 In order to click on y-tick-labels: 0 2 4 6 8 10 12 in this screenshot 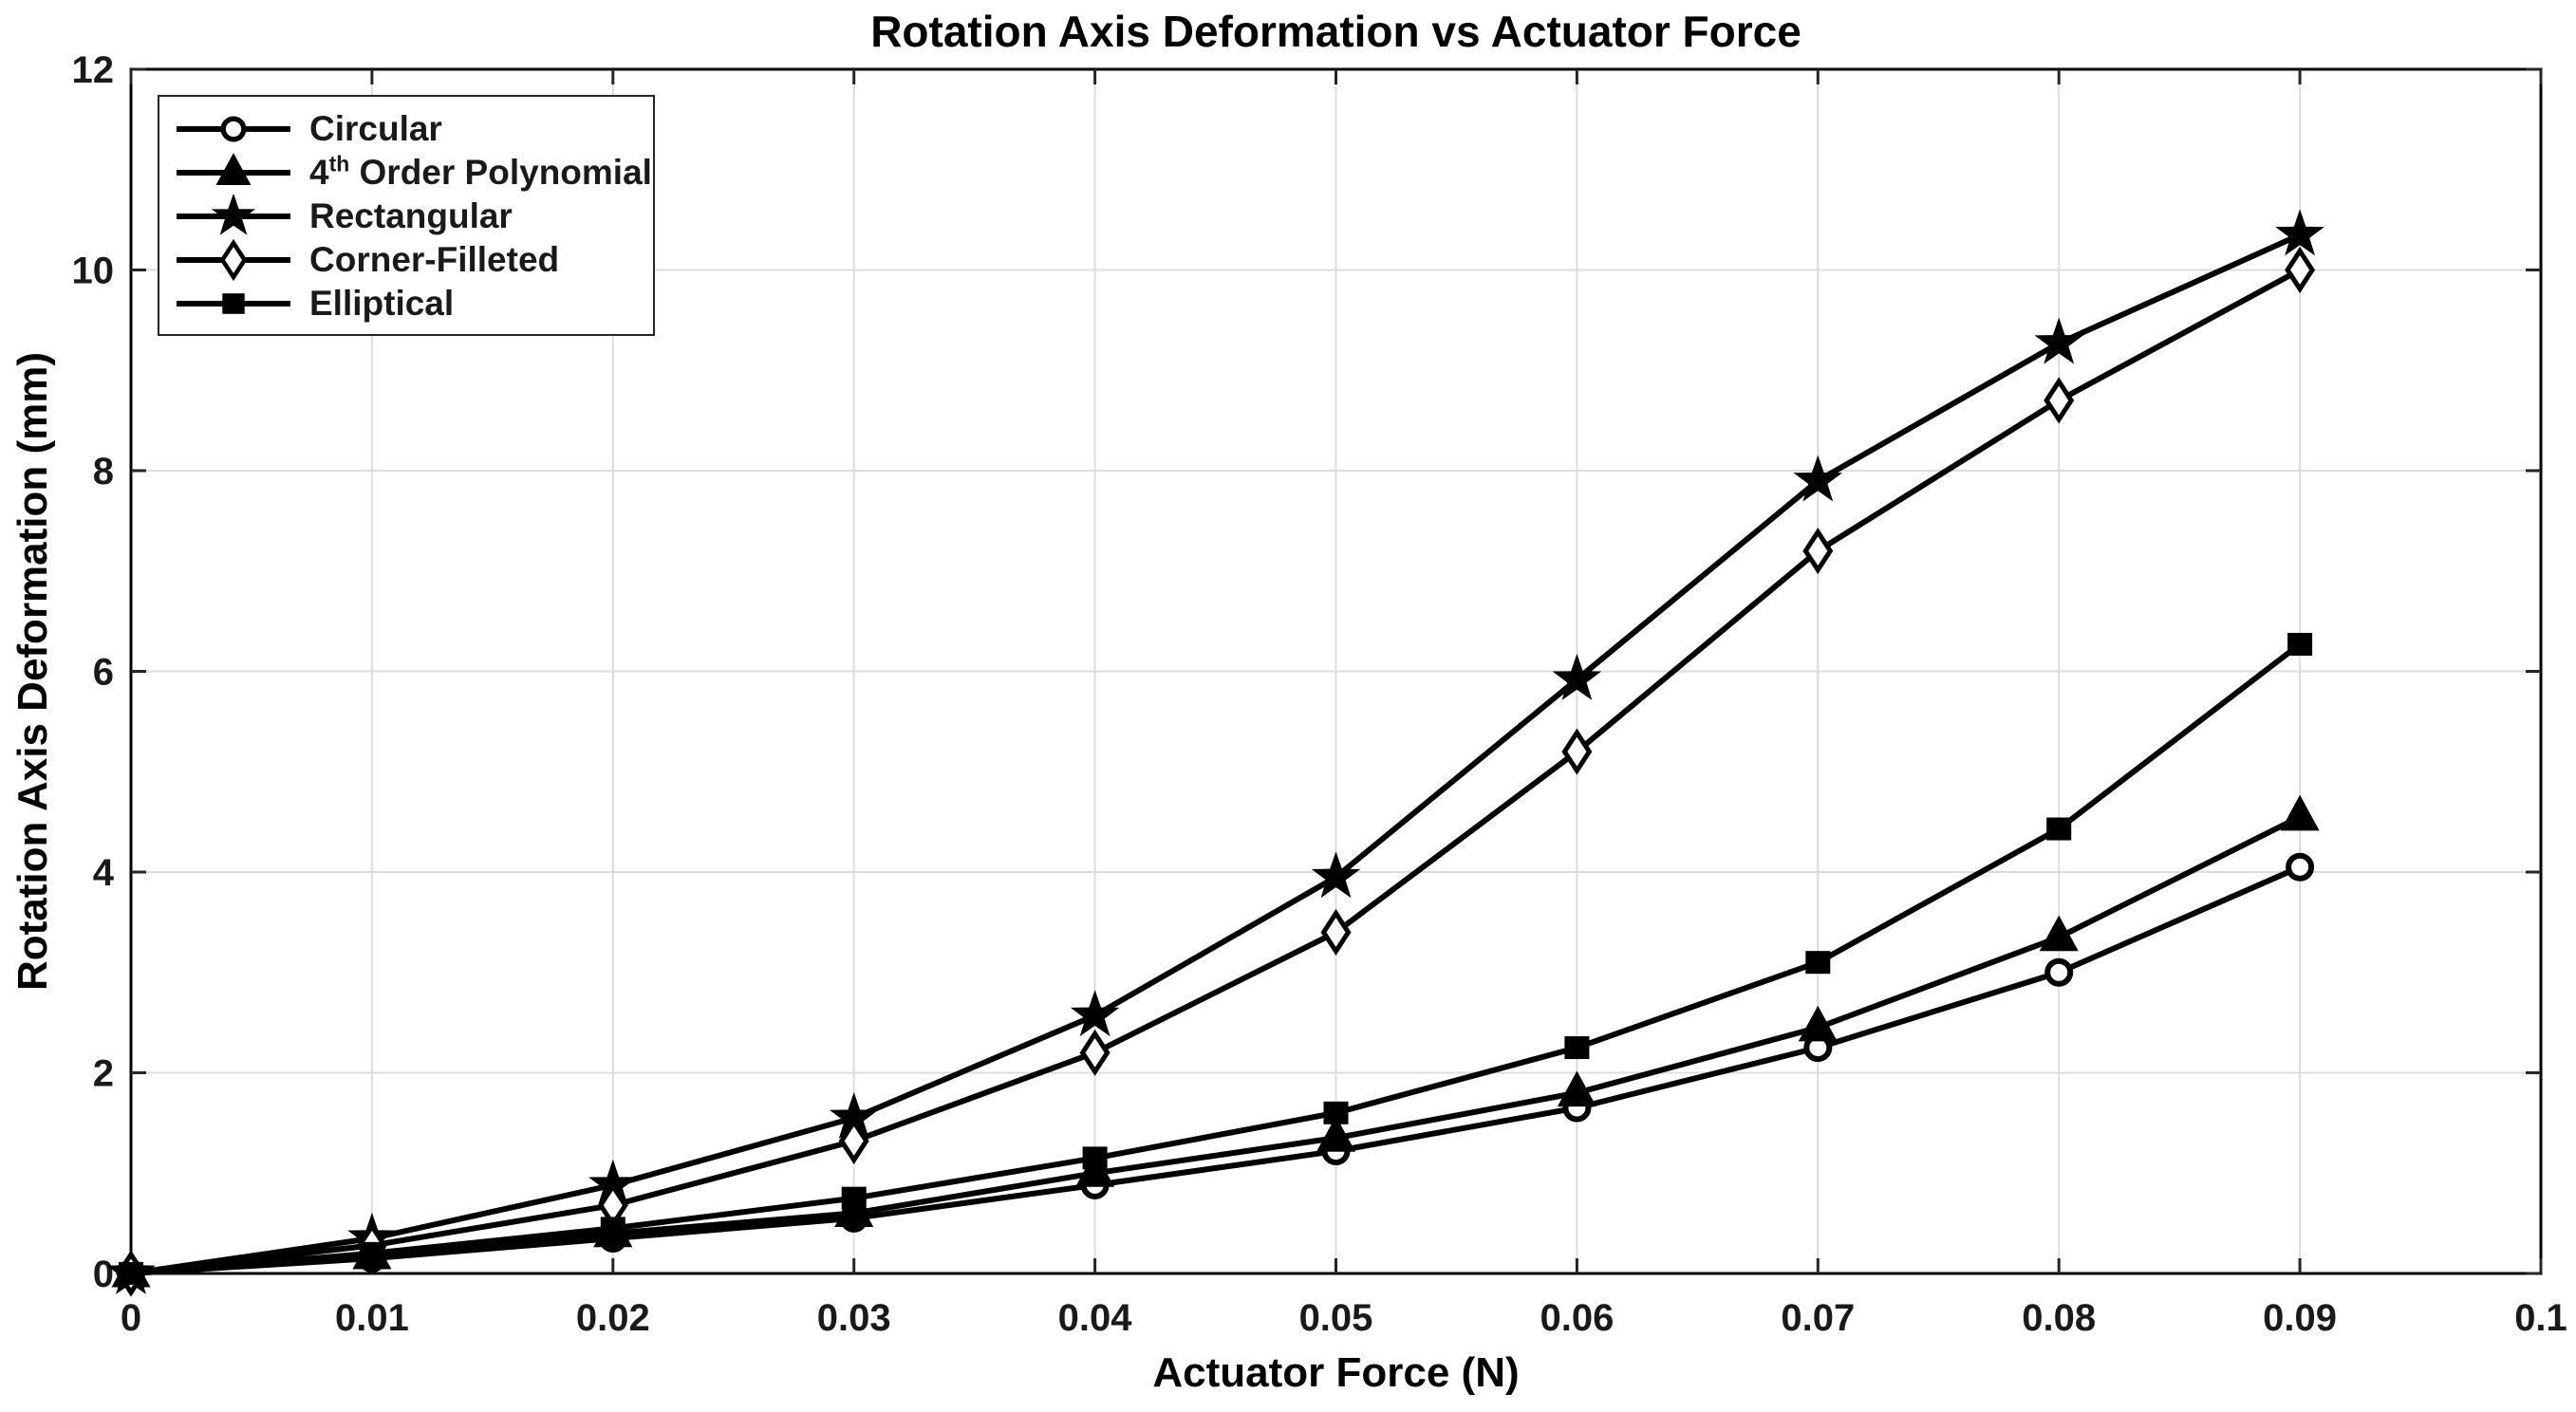, I will do `click(93, 672)`.